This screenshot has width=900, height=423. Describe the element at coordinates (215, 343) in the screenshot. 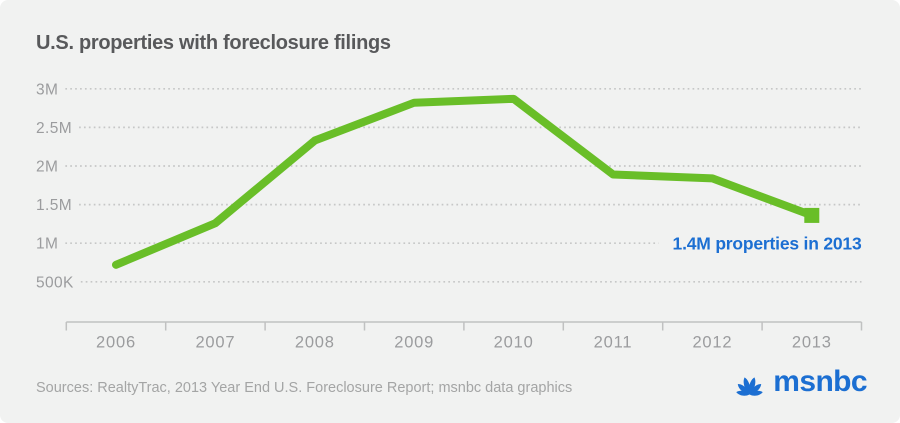

I see `x-axis-label: 2007` at that location.